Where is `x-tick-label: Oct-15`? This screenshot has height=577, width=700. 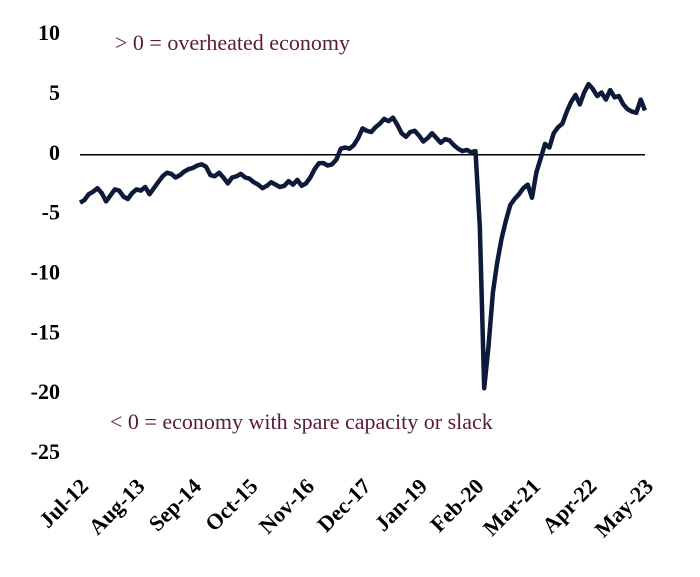
x-tick-label: Oct-15 is located at coordinates (231, 504).